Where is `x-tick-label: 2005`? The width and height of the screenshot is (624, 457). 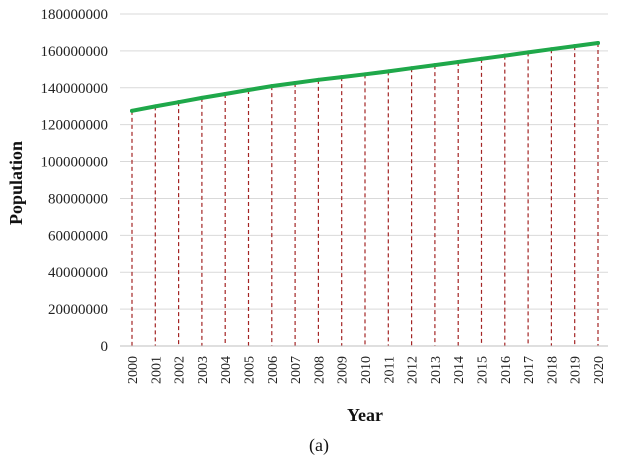 x-tick-label: 2005 is located at coordinates (250, 370).